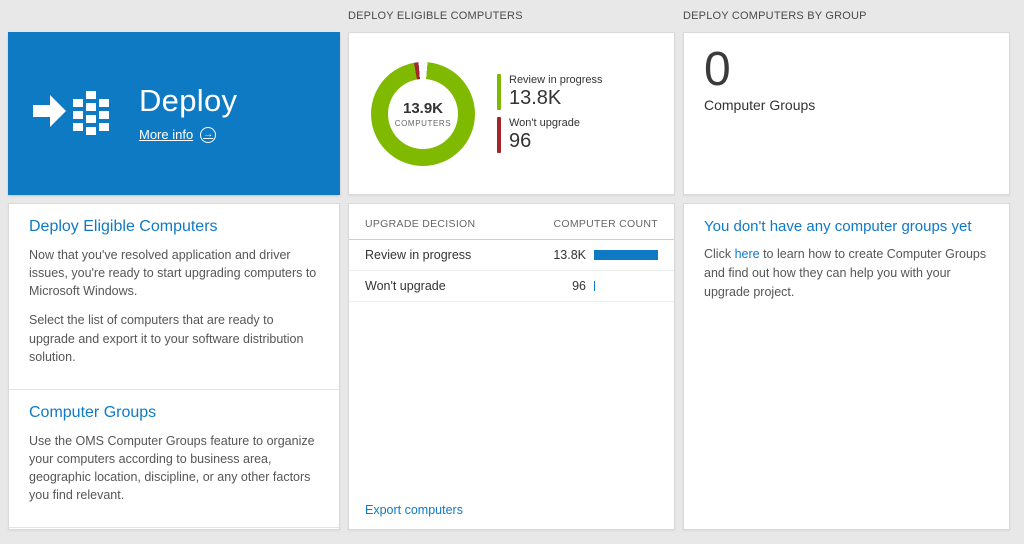 The image size is (1024, 544). I want to click on legend-item-wont-upgrade: Won't upgrade 96, so click(550, 135).